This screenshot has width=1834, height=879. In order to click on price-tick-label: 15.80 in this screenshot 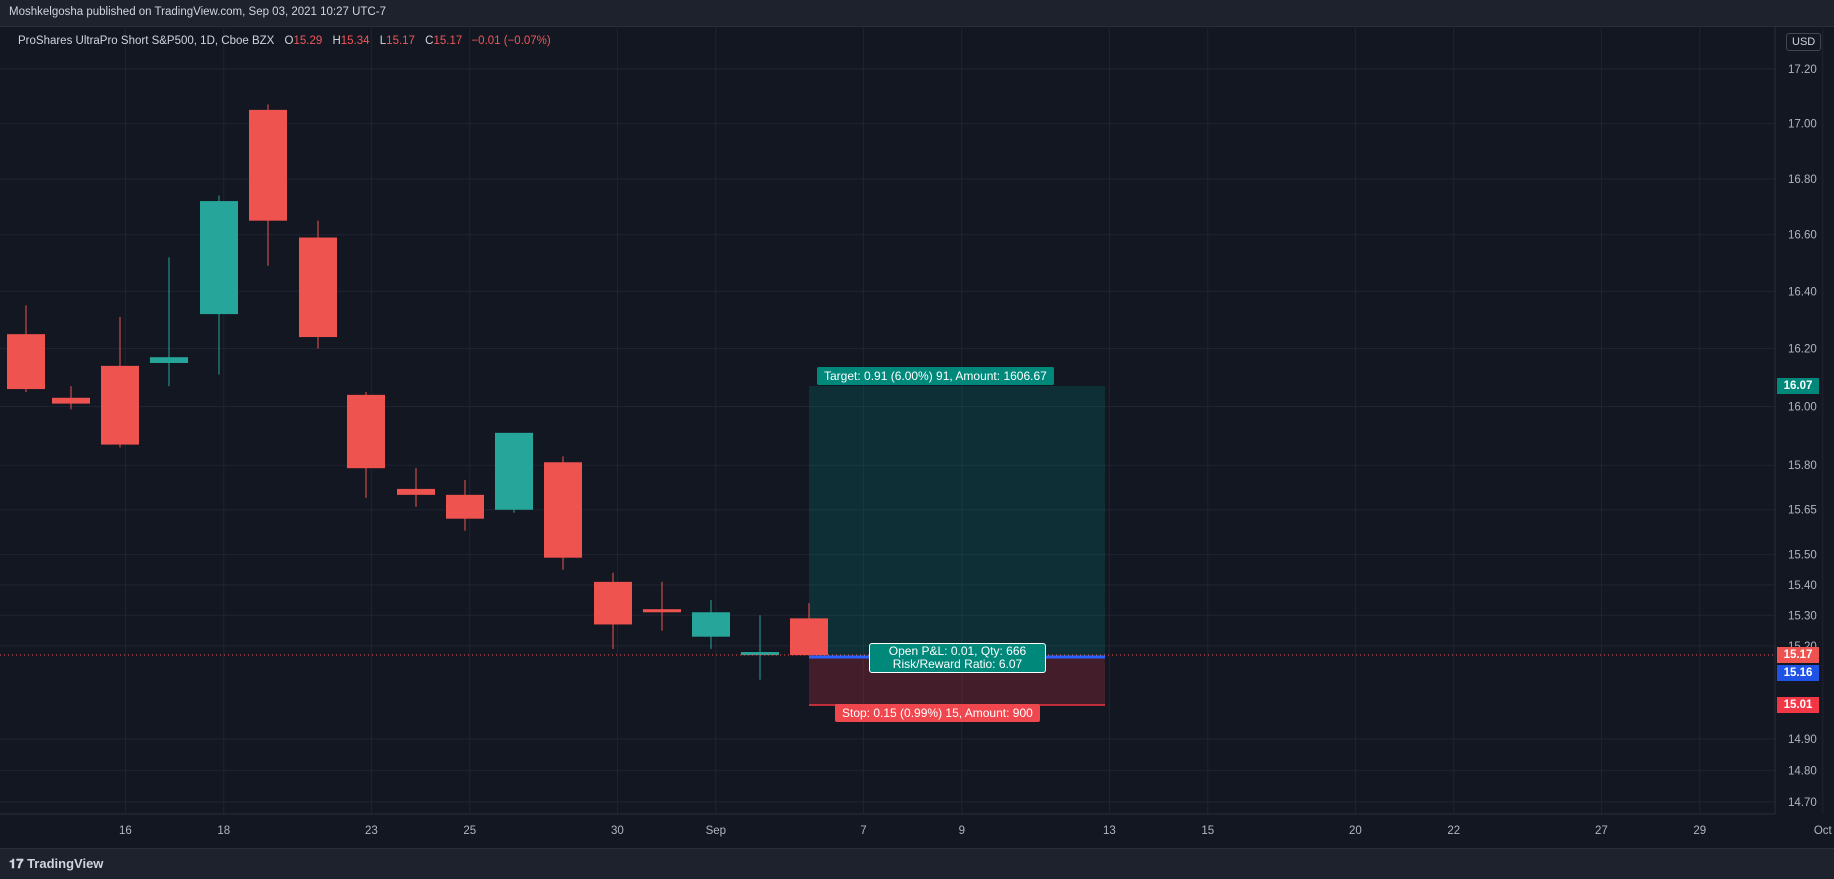, I will do `click(1802, 466)`.